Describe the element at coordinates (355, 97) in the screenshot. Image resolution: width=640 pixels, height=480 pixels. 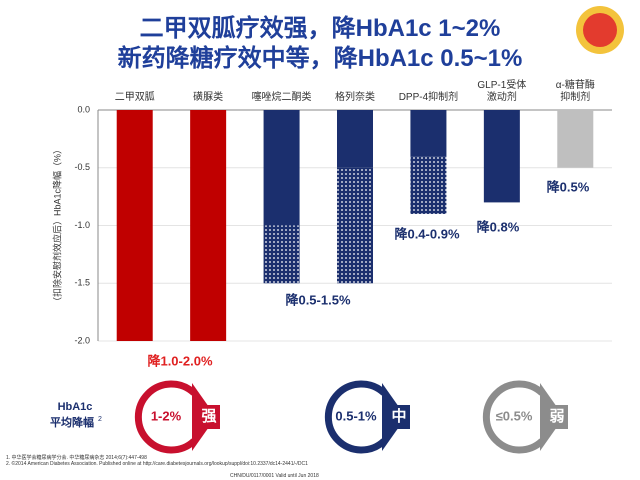
I see `x-tick-label: 格列奈类` at that location.